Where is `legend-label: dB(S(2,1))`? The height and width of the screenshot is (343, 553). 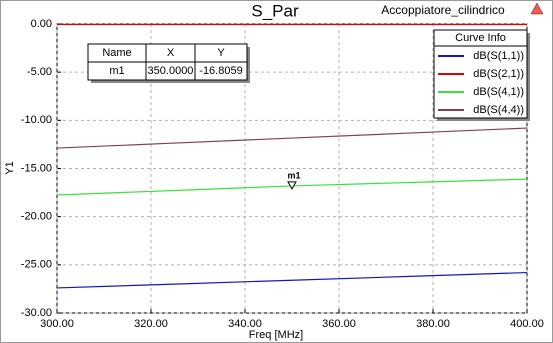 legend-label: dB(S(2,1)) is located at coordinates (498, 74).